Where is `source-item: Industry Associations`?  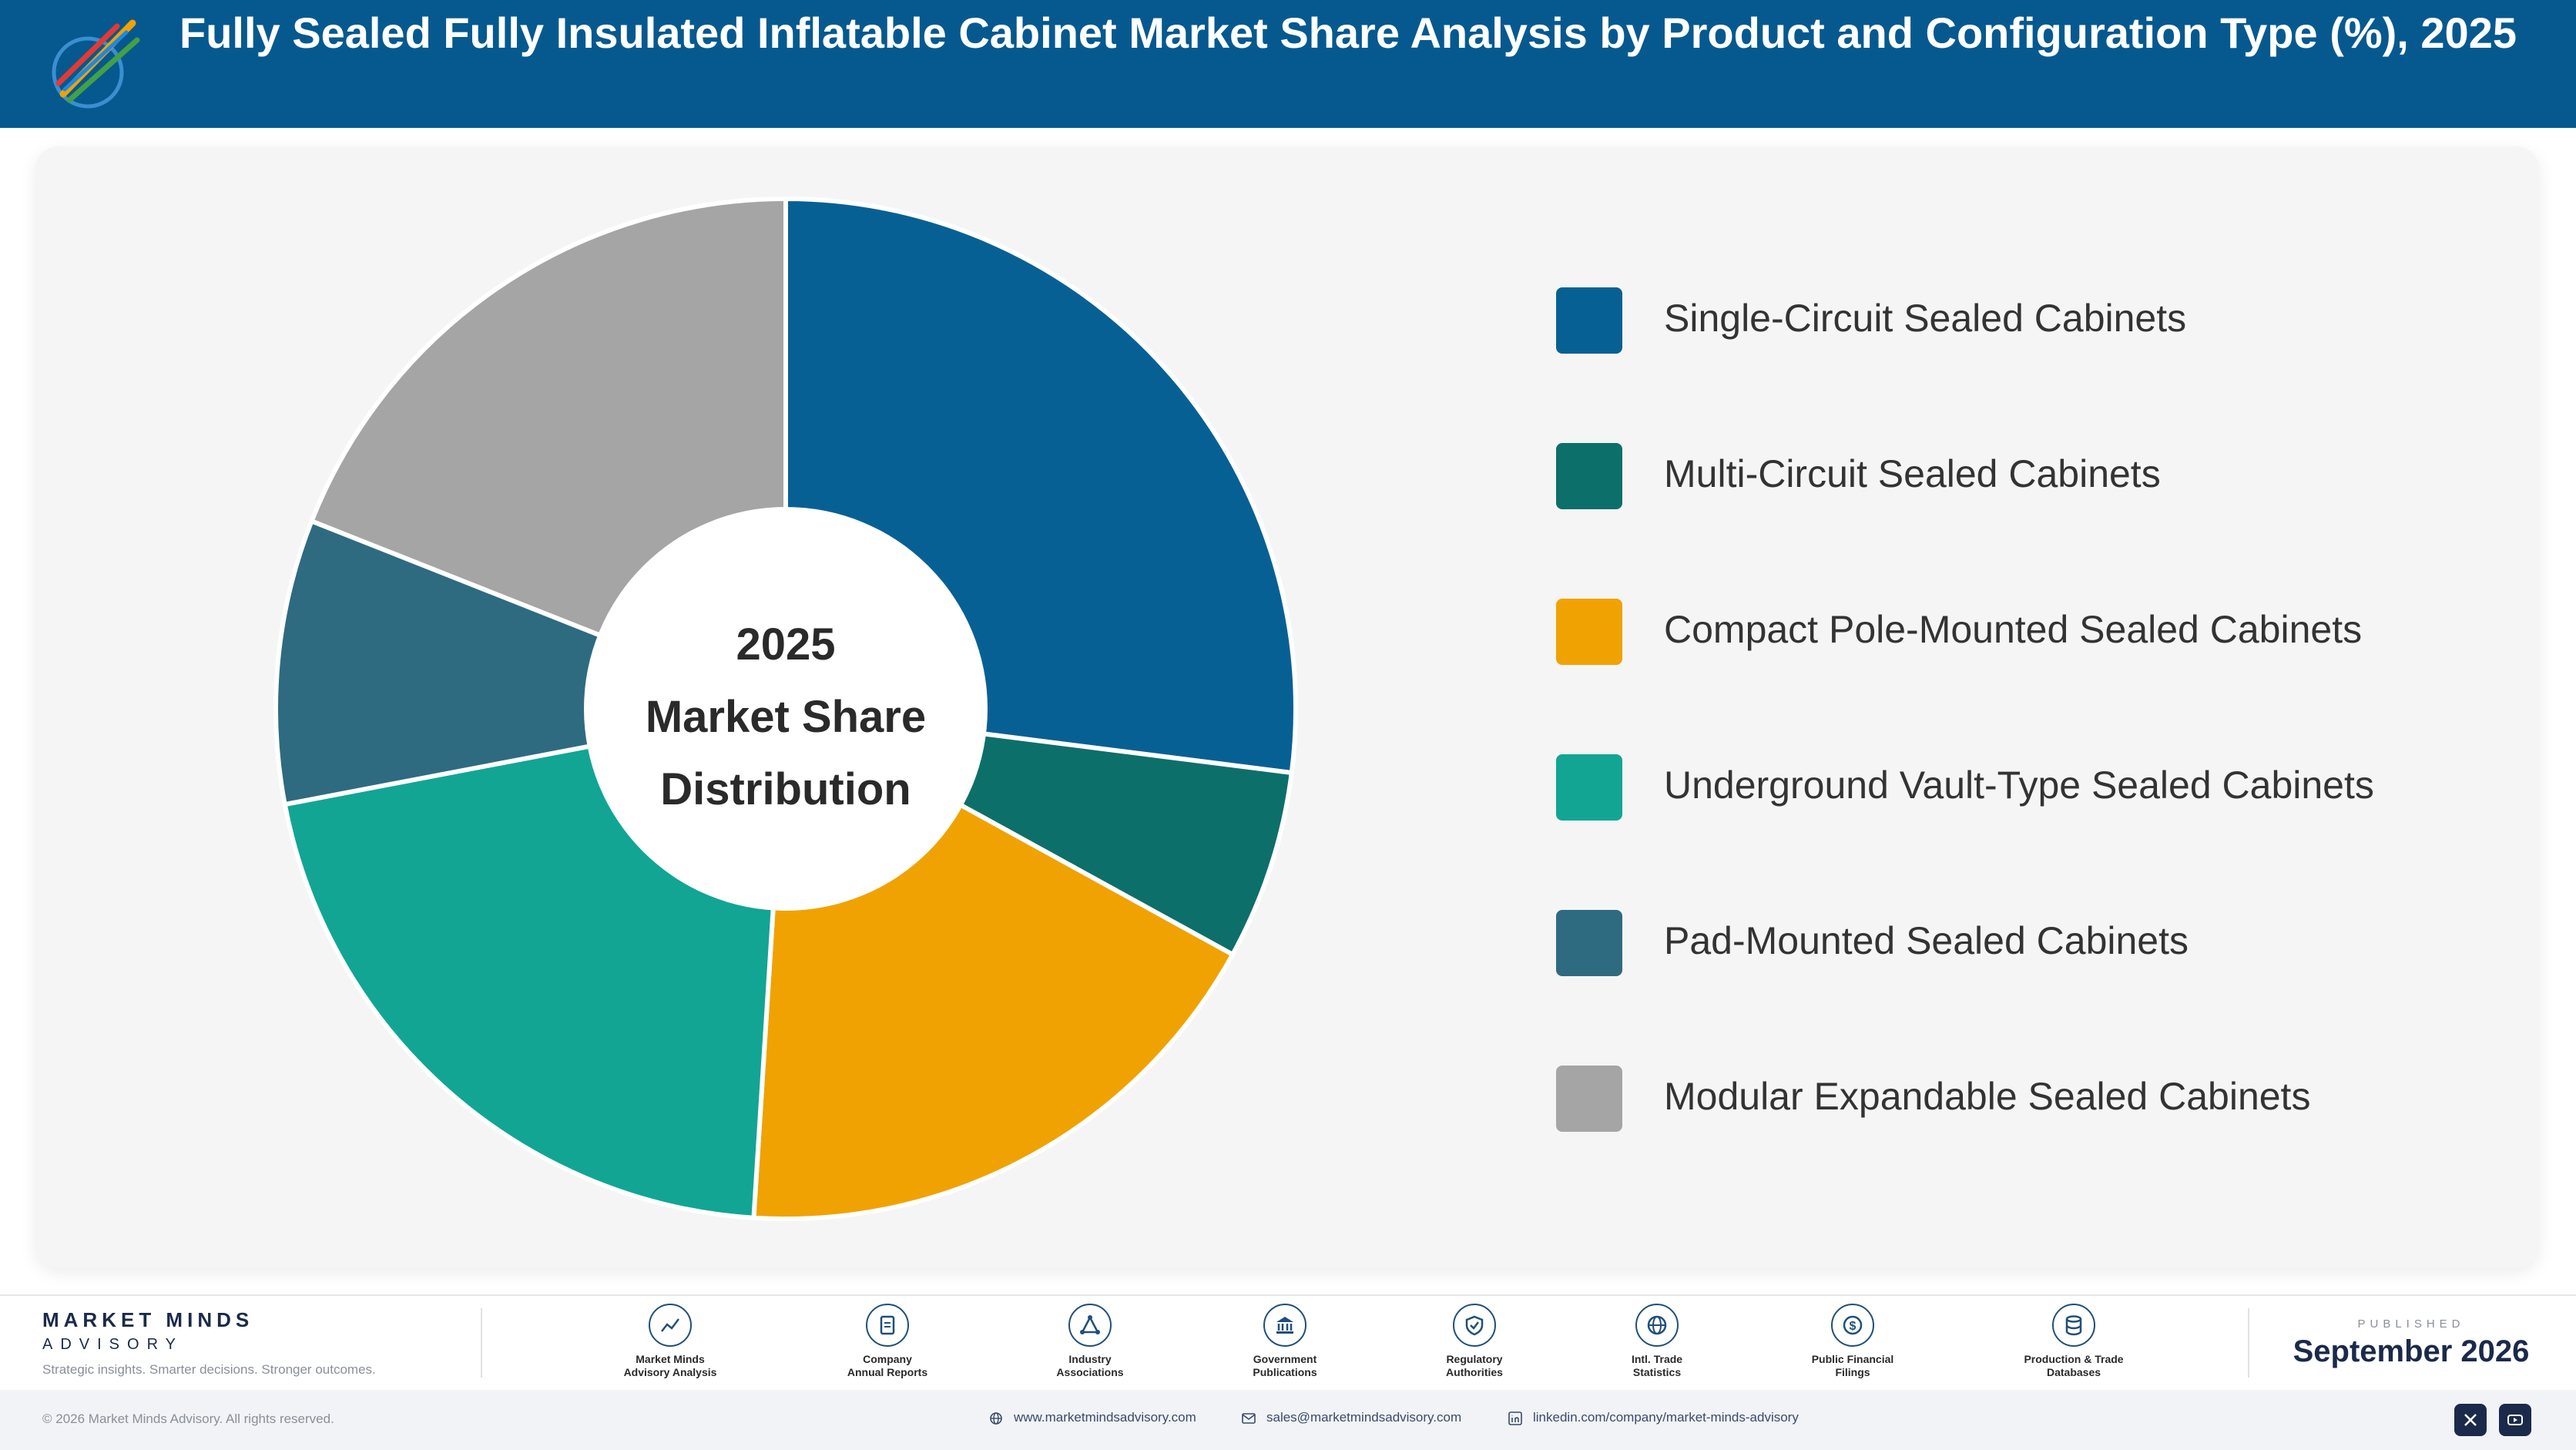 source-item: Industry Associations is located at coordinates (1090, 1341).